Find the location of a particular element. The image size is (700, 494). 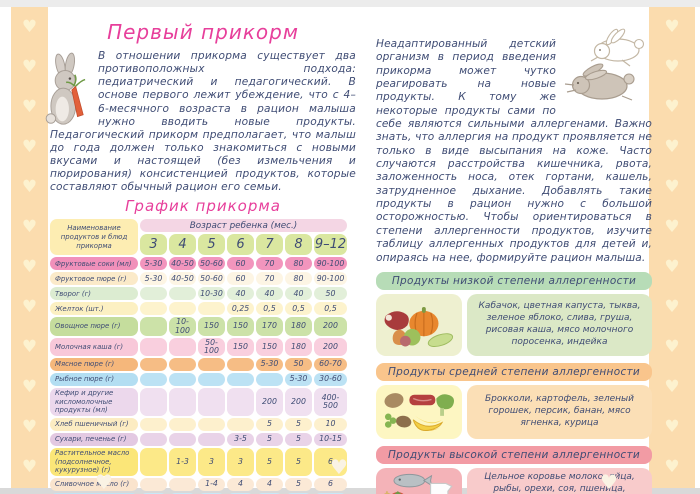

table-row-label: Молочная каша (г) is located at coordinates (94, 347).